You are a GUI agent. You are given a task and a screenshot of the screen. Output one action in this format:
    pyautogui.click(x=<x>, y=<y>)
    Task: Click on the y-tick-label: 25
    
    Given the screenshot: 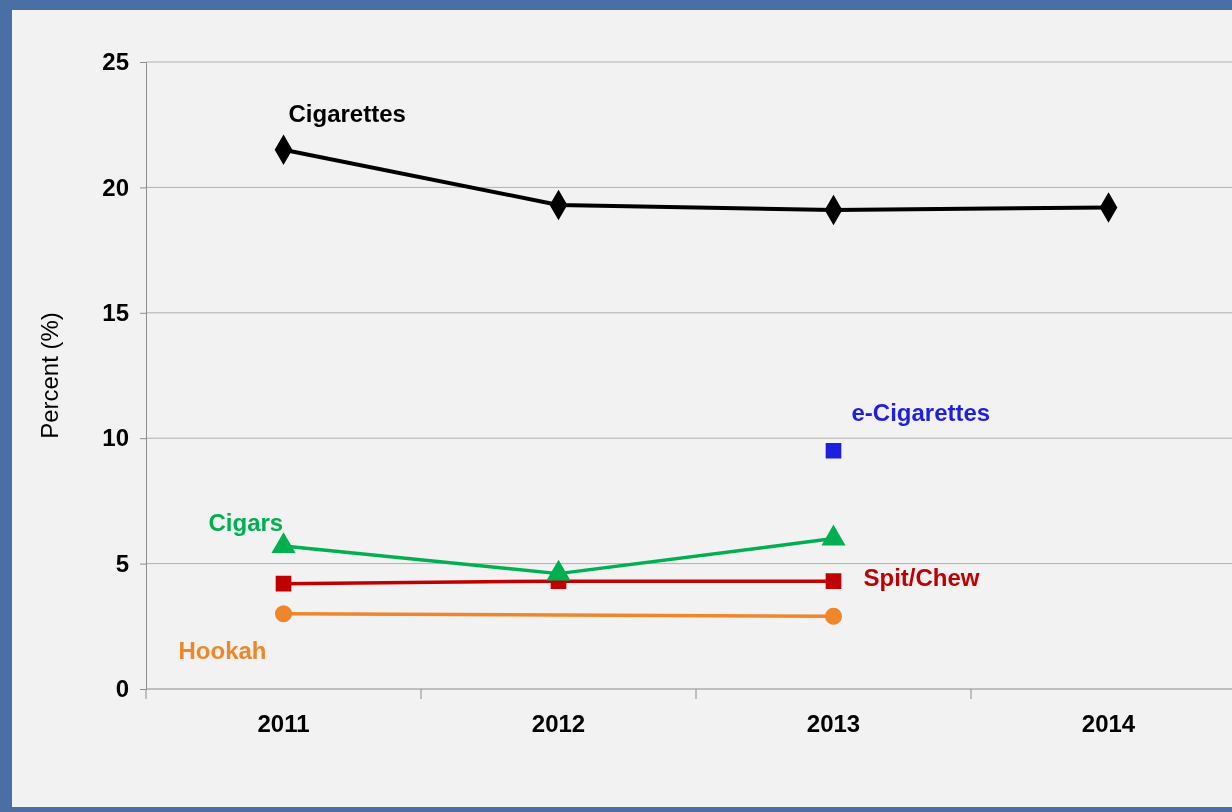 What is the action you would take?
    pyautogui.click(x=115, y=62)
    